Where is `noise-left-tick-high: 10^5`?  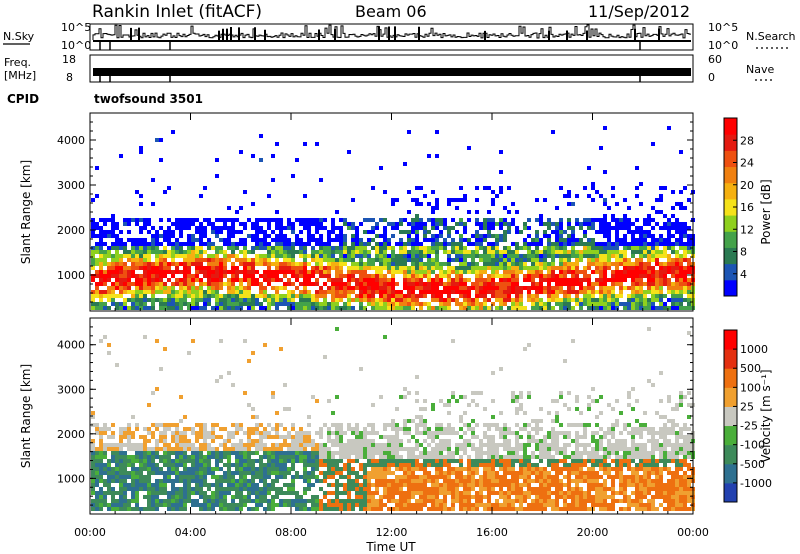 noise-left-tick-high: 10^5 is located at coordinates (76, 27).